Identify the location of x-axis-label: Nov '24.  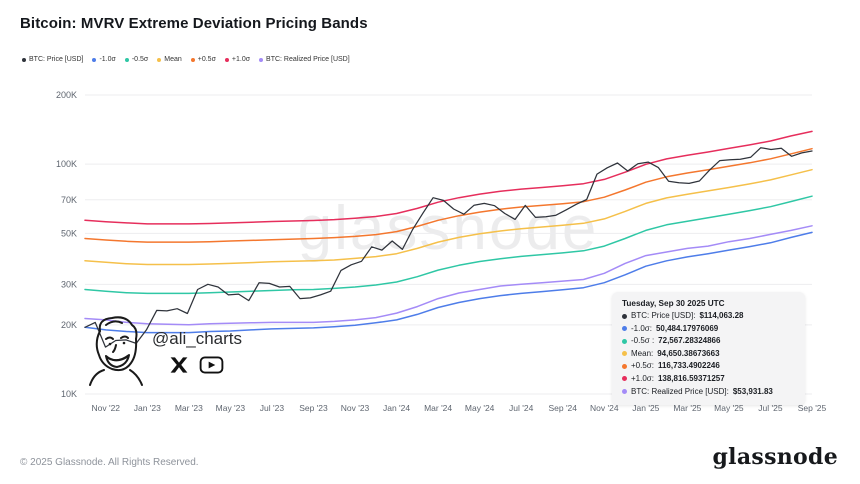
(604, 408).